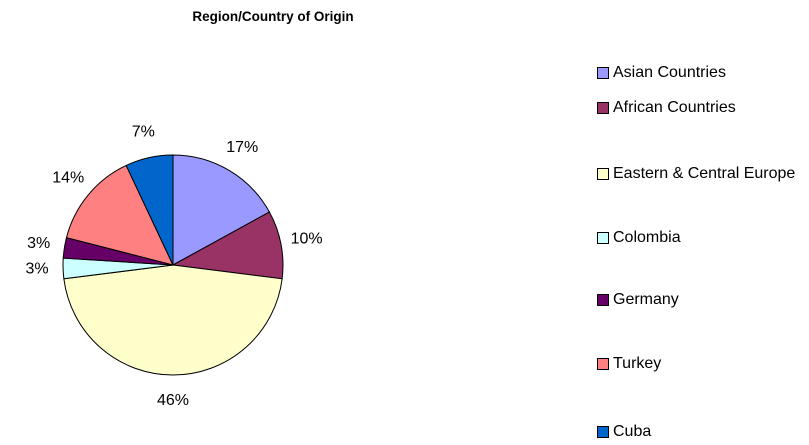 This screenshot has height=445, width=809. I want to click on data-label: 14%, so click(68, 178).